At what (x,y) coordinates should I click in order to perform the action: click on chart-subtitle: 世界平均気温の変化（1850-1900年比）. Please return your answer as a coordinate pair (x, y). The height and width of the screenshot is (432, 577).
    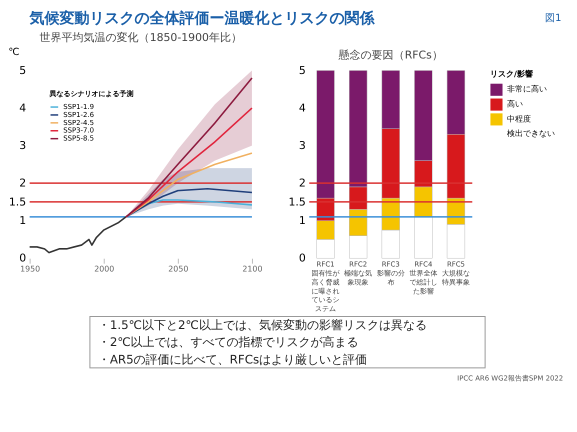
    Looking at the image, I should click on (141, 37).